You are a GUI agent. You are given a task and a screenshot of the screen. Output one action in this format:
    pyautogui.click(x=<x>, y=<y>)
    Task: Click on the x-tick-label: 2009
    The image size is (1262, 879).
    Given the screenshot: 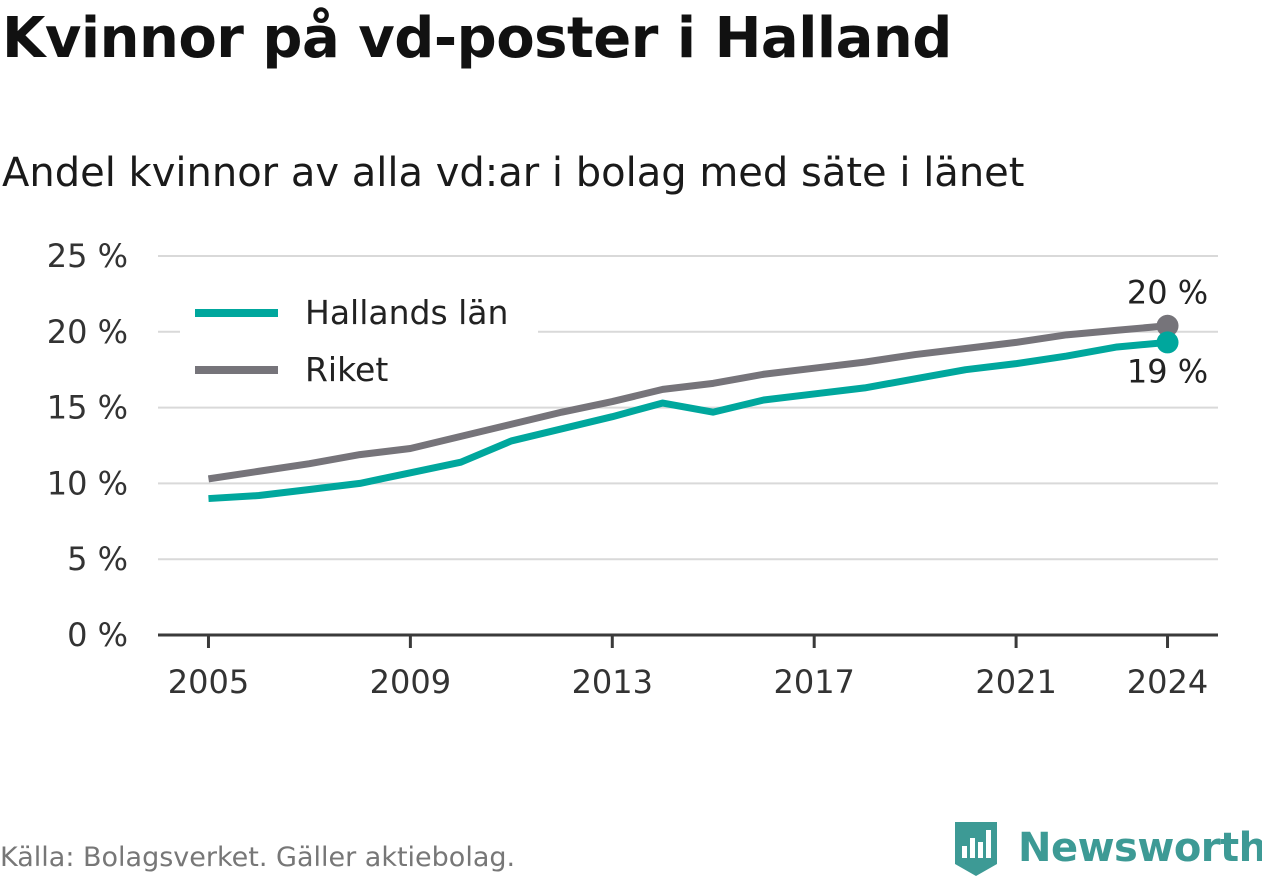 What is the action you would take?
    pyautogui.click(x=410, y=682)
    